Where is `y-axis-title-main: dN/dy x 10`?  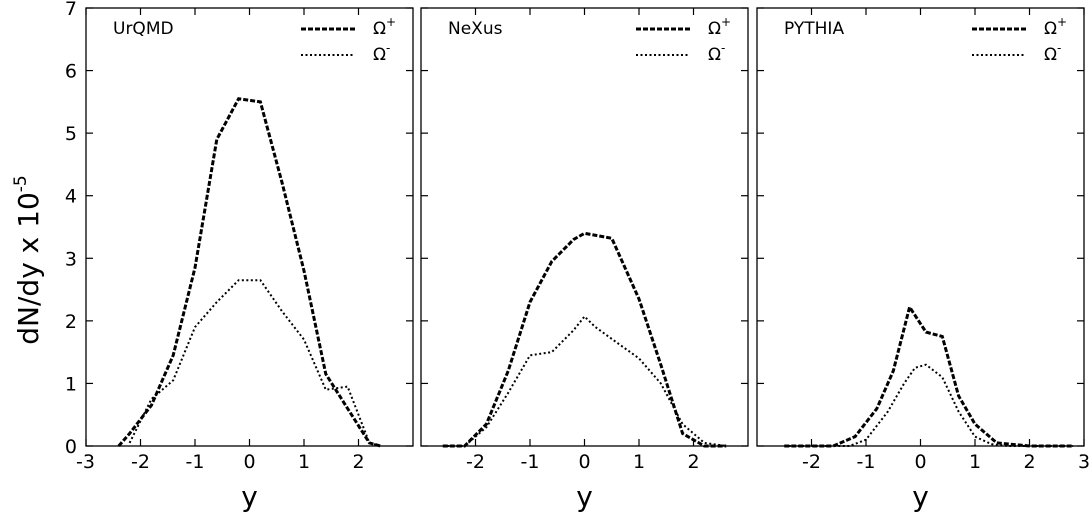 y-axis-title-main: dN/dy x 10 is located at coordinates (28, 268).